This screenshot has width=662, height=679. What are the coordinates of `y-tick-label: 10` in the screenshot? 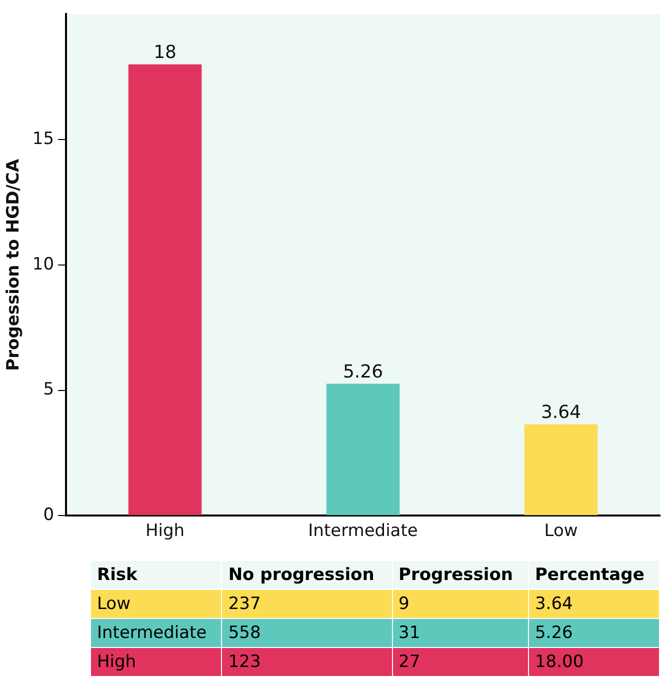 It's located at (43, 264).